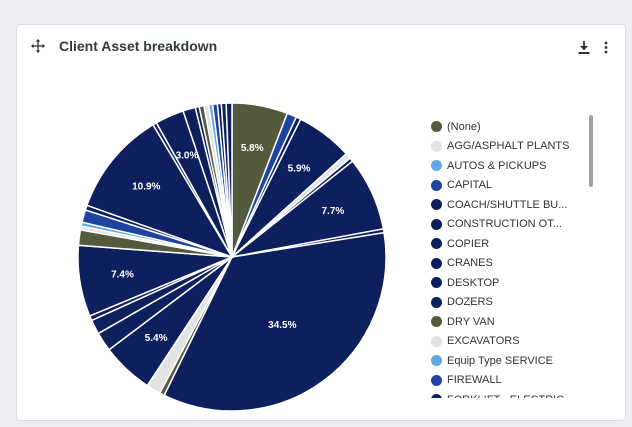  What do you see at coordinates (511, 322) in the screenshot?
I see `legend-item: DRY VAN` at bounding box center [511, 322].